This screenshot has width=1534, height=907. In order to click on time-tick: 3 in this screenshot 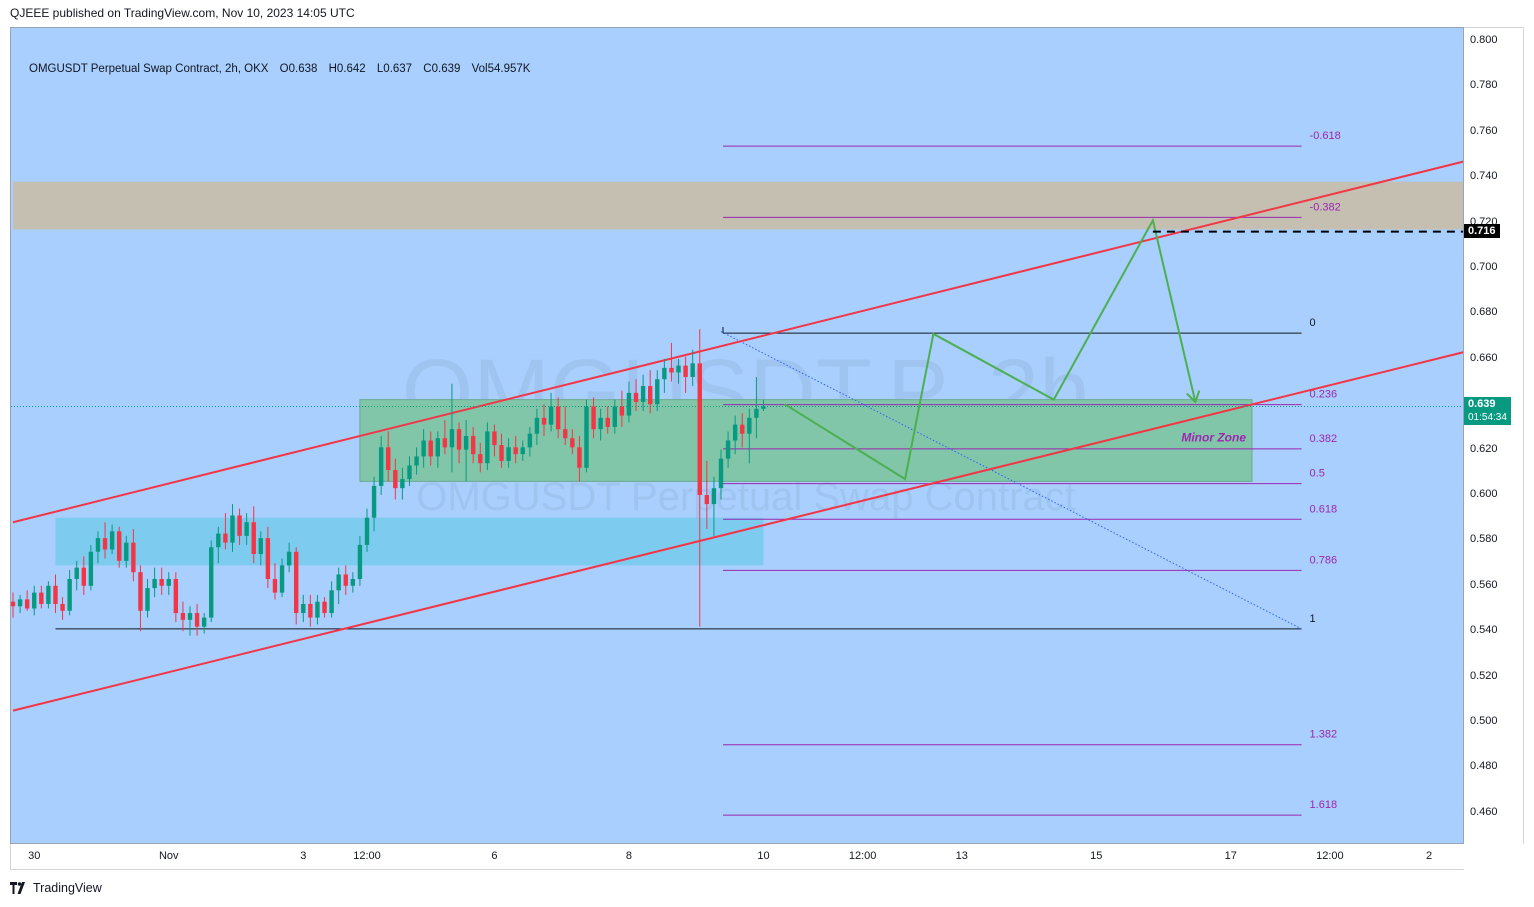, I will do `click(303, 856)`.